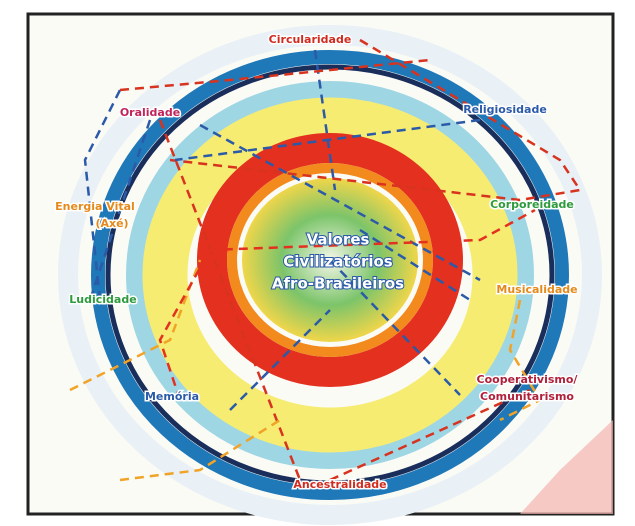 The image size is (635, 526). I want to click on center-line: Afro-Brasileiros, so click(338, 284).